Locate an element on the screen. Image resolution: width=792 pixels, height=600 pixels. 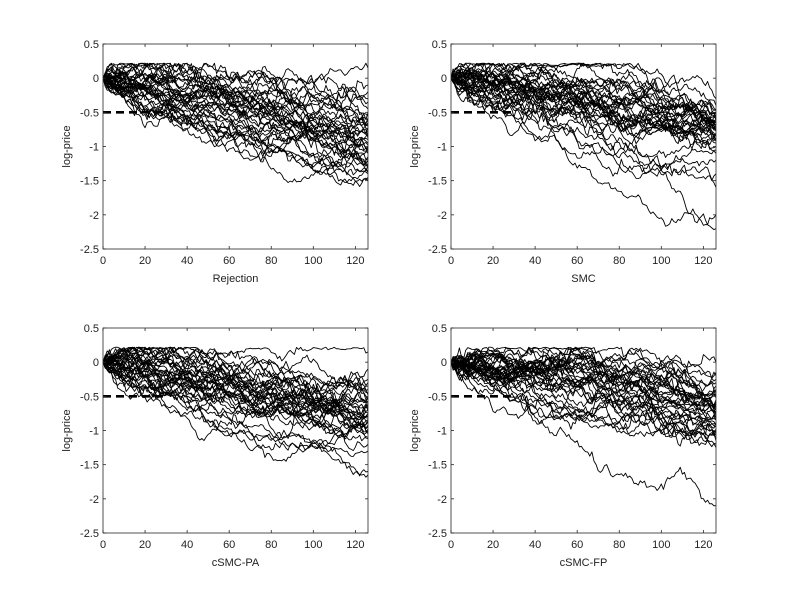
x-axis-label: cSMC-PA is located at coordinates (236, 563).